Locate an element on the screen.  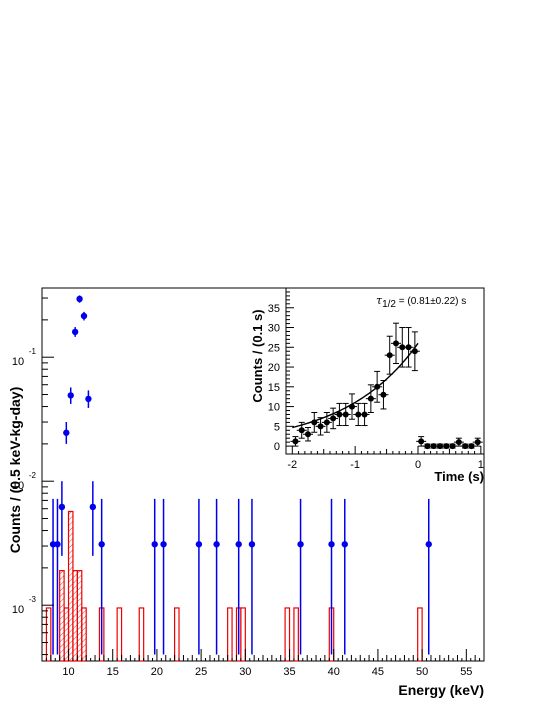
tau-symbol: τ is located at coordinates (379, 300).